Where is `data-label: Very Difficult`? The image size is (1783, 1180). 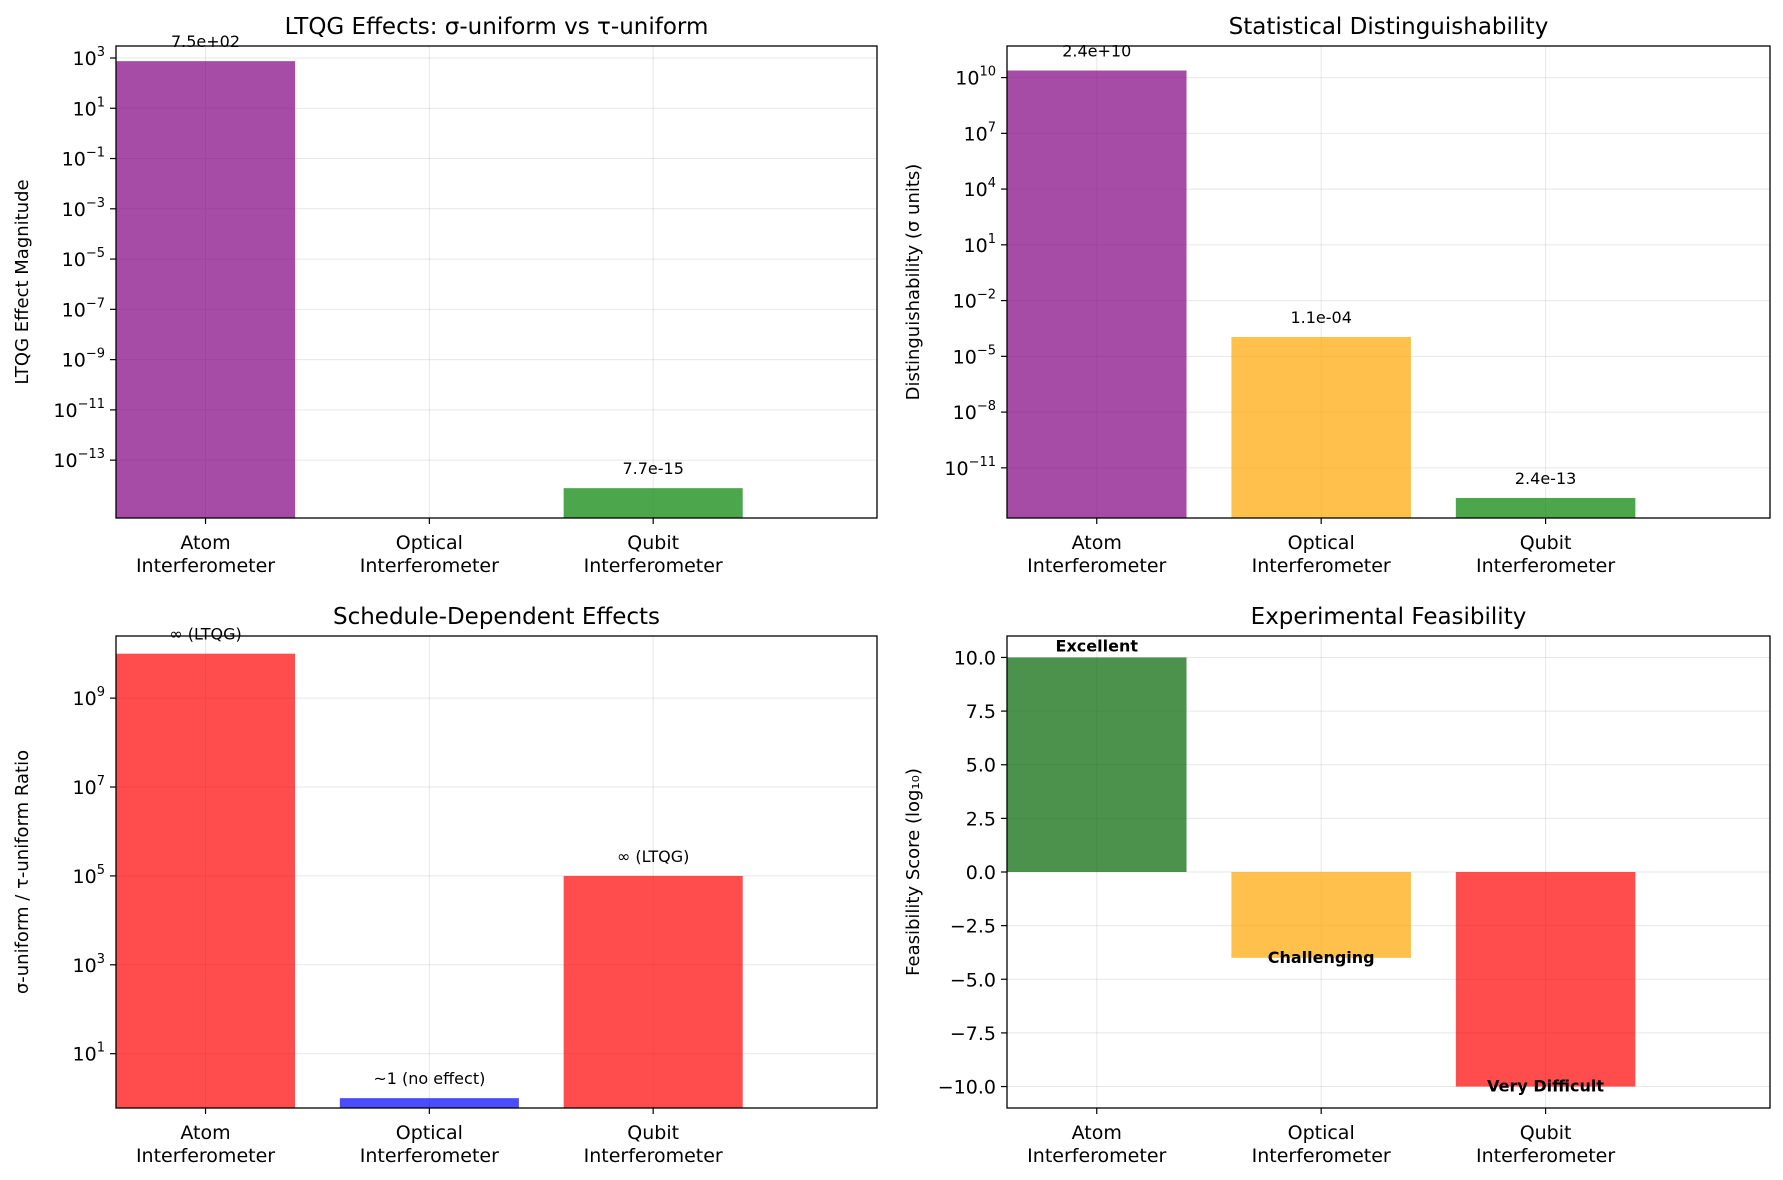 data-label: Very Difficult is located at coordinates (1545, 1086).